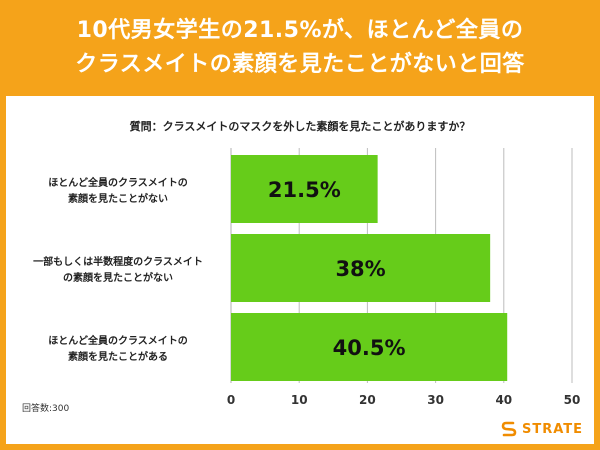  Describe the element at coordinates (46, 409) in the screenshot. I see `response-count: 回答数:300` at that location.